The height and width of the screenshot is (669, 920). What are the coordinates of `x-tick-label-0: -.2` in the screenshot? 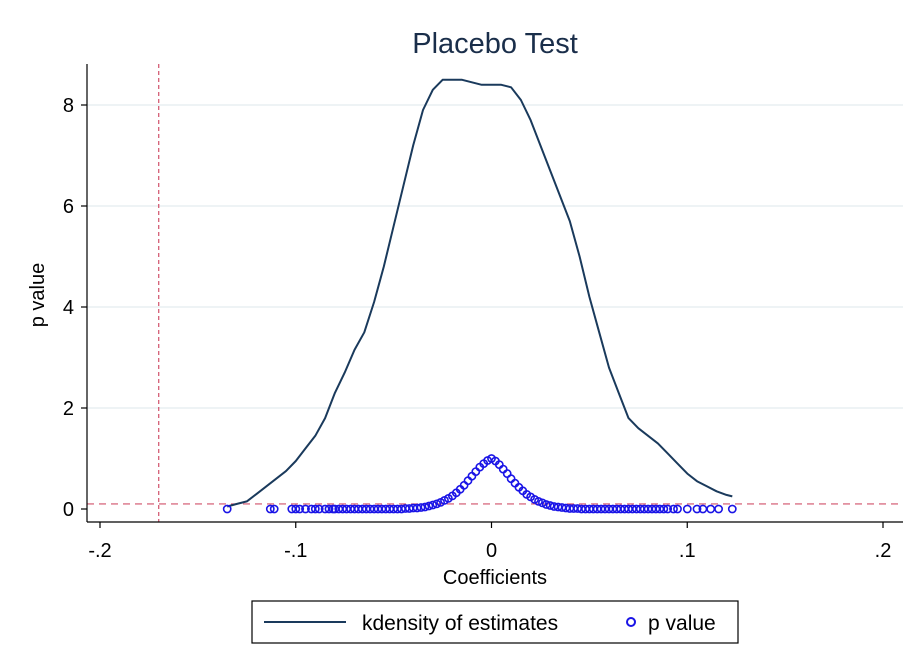 It's located at (99, 551).